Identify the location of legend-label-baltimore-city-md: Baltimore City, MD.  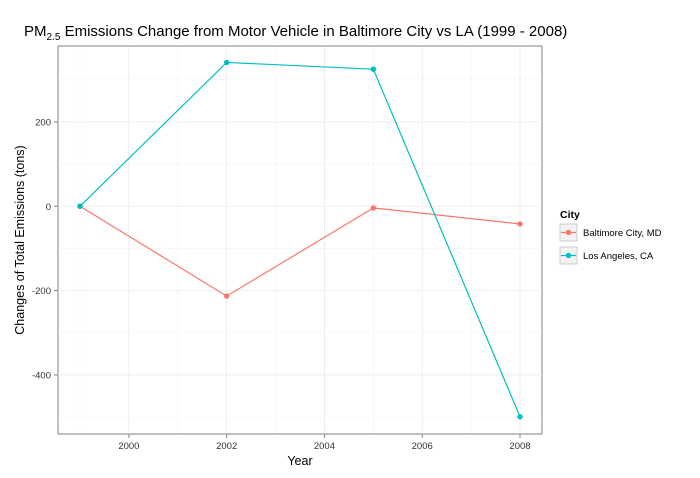
(622, 233).